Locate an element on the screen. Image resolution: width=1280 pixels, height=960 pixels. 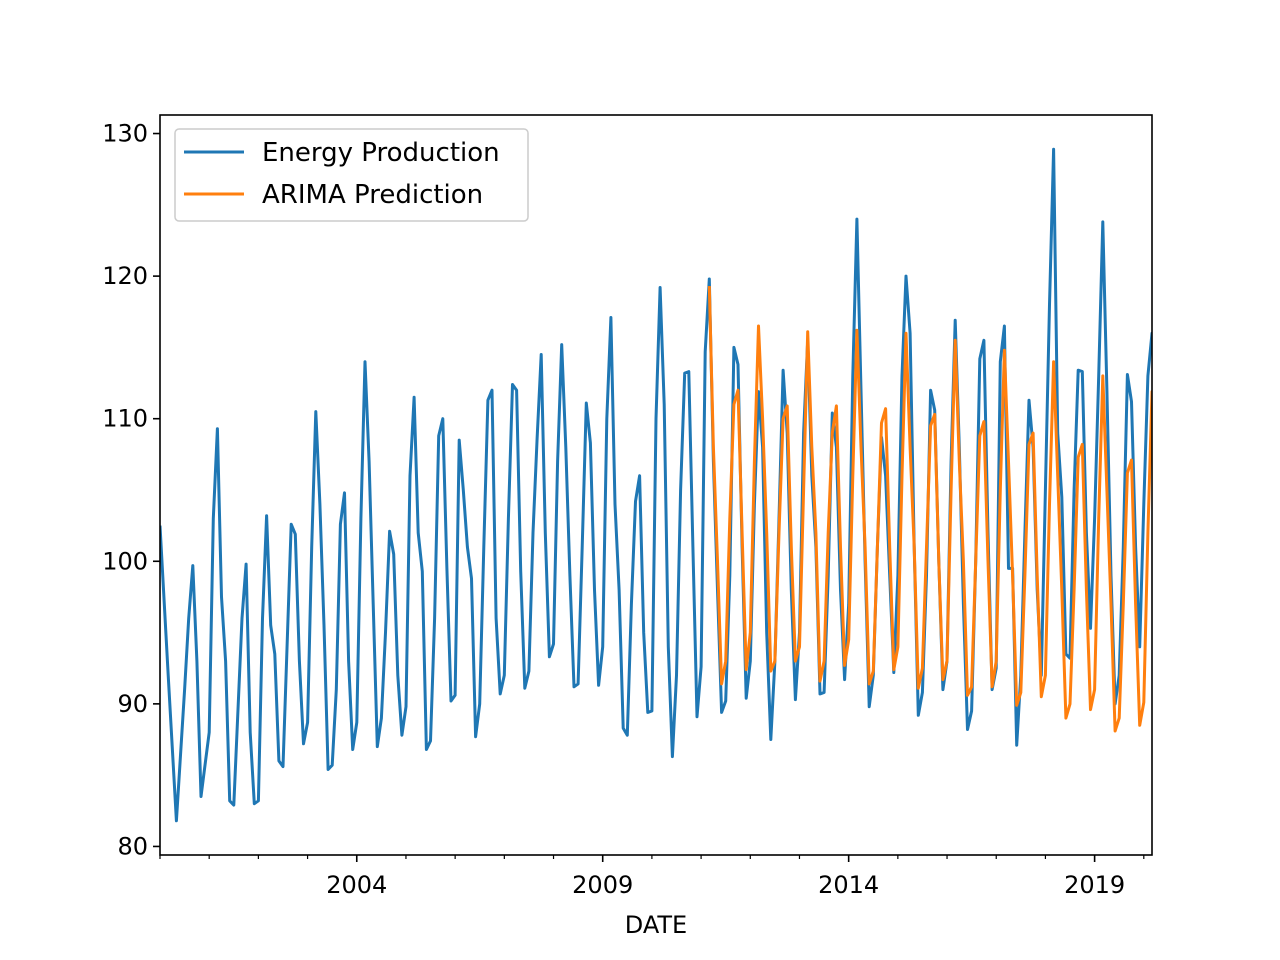
y-tick-label: 120 is located at coordinates (125, 276).